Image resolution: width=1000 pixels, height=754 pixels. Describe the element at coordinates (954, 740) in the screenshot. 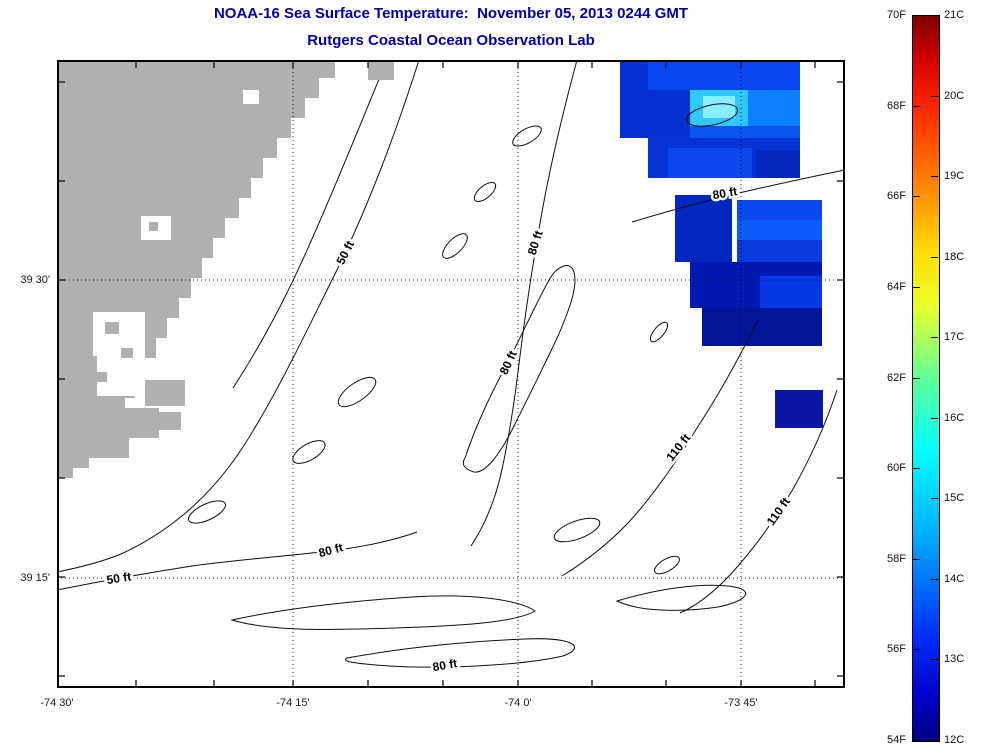

I see `colorbar-c-label: 12C` at that location.